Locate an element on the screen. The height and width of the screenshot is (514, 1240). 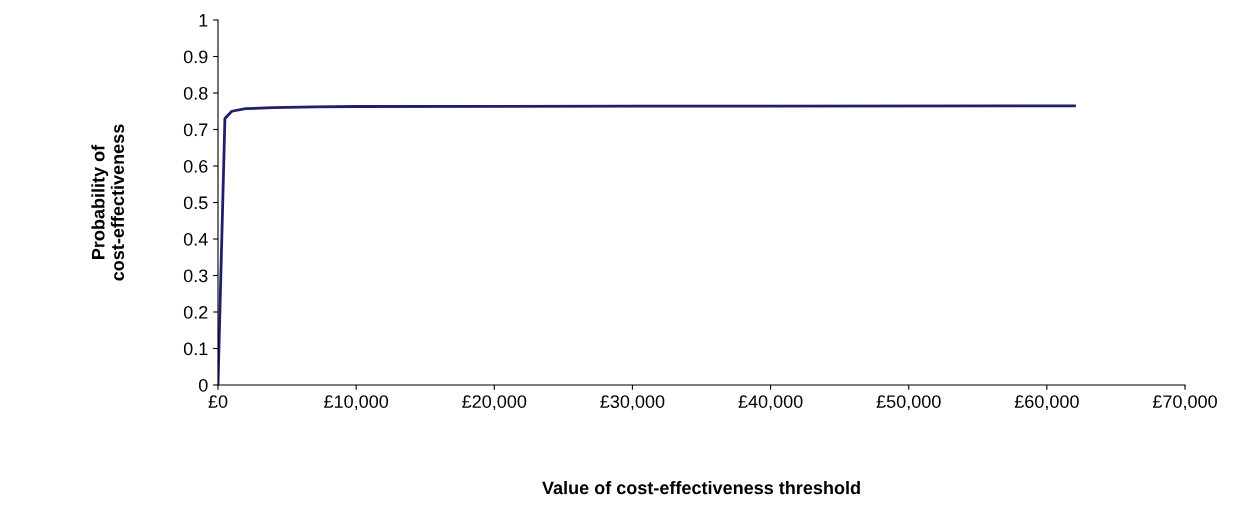
x-tick-label: £70,000 is located at coordinates (1184, 403).